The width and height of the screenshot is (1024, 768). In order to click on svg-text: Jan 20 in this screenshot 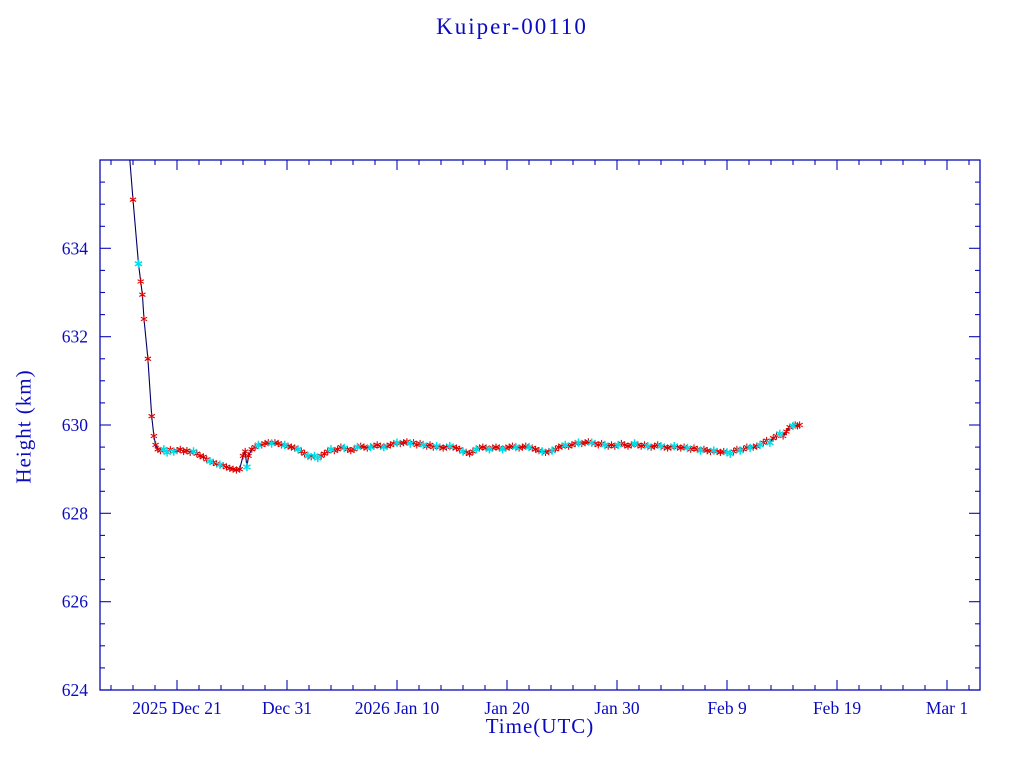, I will do `click(506, 708)`.